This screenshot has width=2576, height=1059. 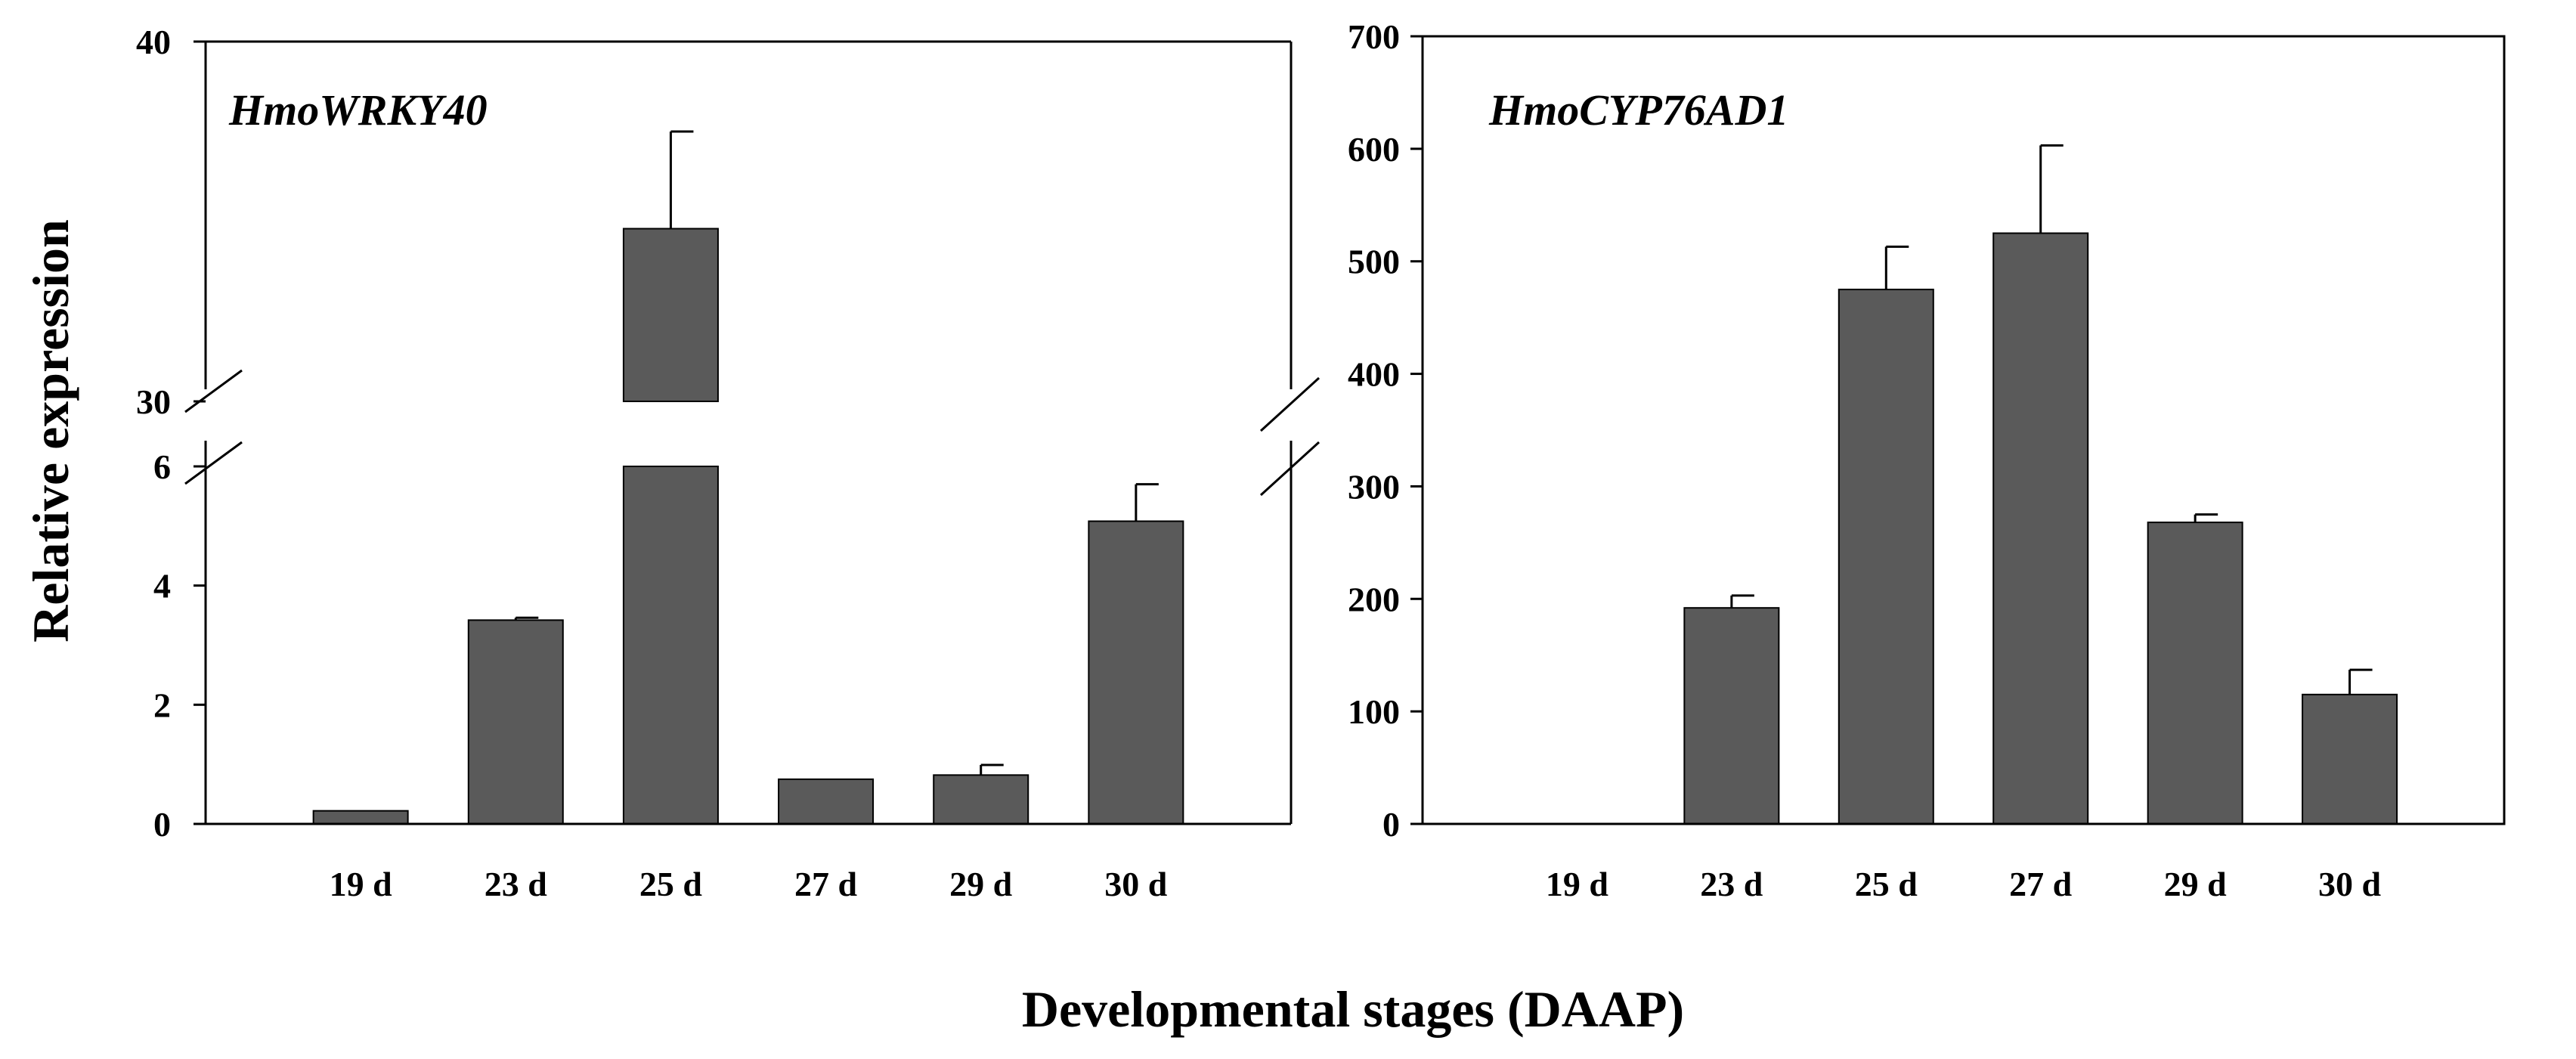 I want to click on left-xtick-label-25-d: 25 d, so click(x=671, y=884).